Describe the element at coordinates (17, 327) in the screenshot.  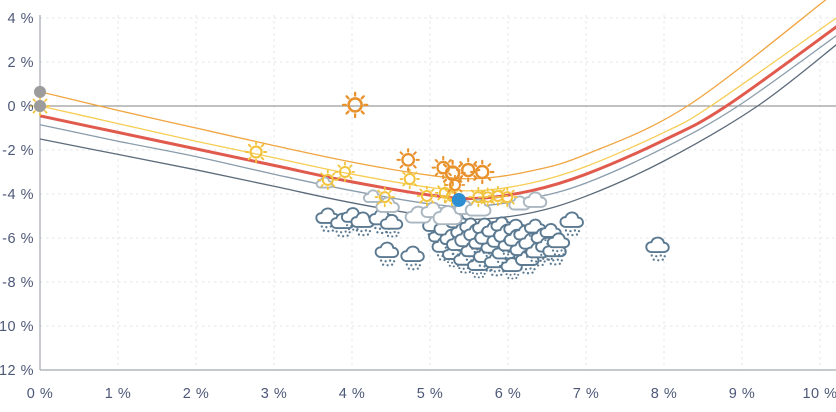
I see `y-tick-label: -10 %` at that location.